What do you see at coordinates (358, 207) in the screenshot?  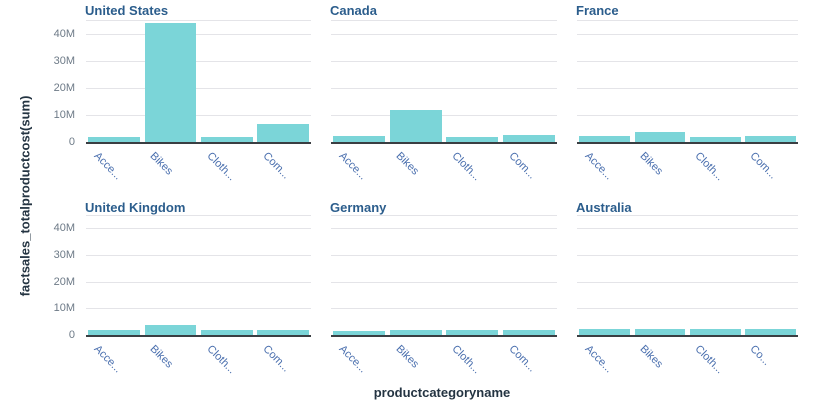 I see `panel-title: Germany` at bounding box center [358, 207].